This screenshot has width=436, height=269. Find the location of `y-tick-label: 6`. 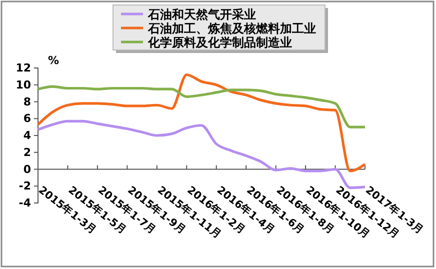

y-tick-label: 6 is located at coordinates (27, 119).